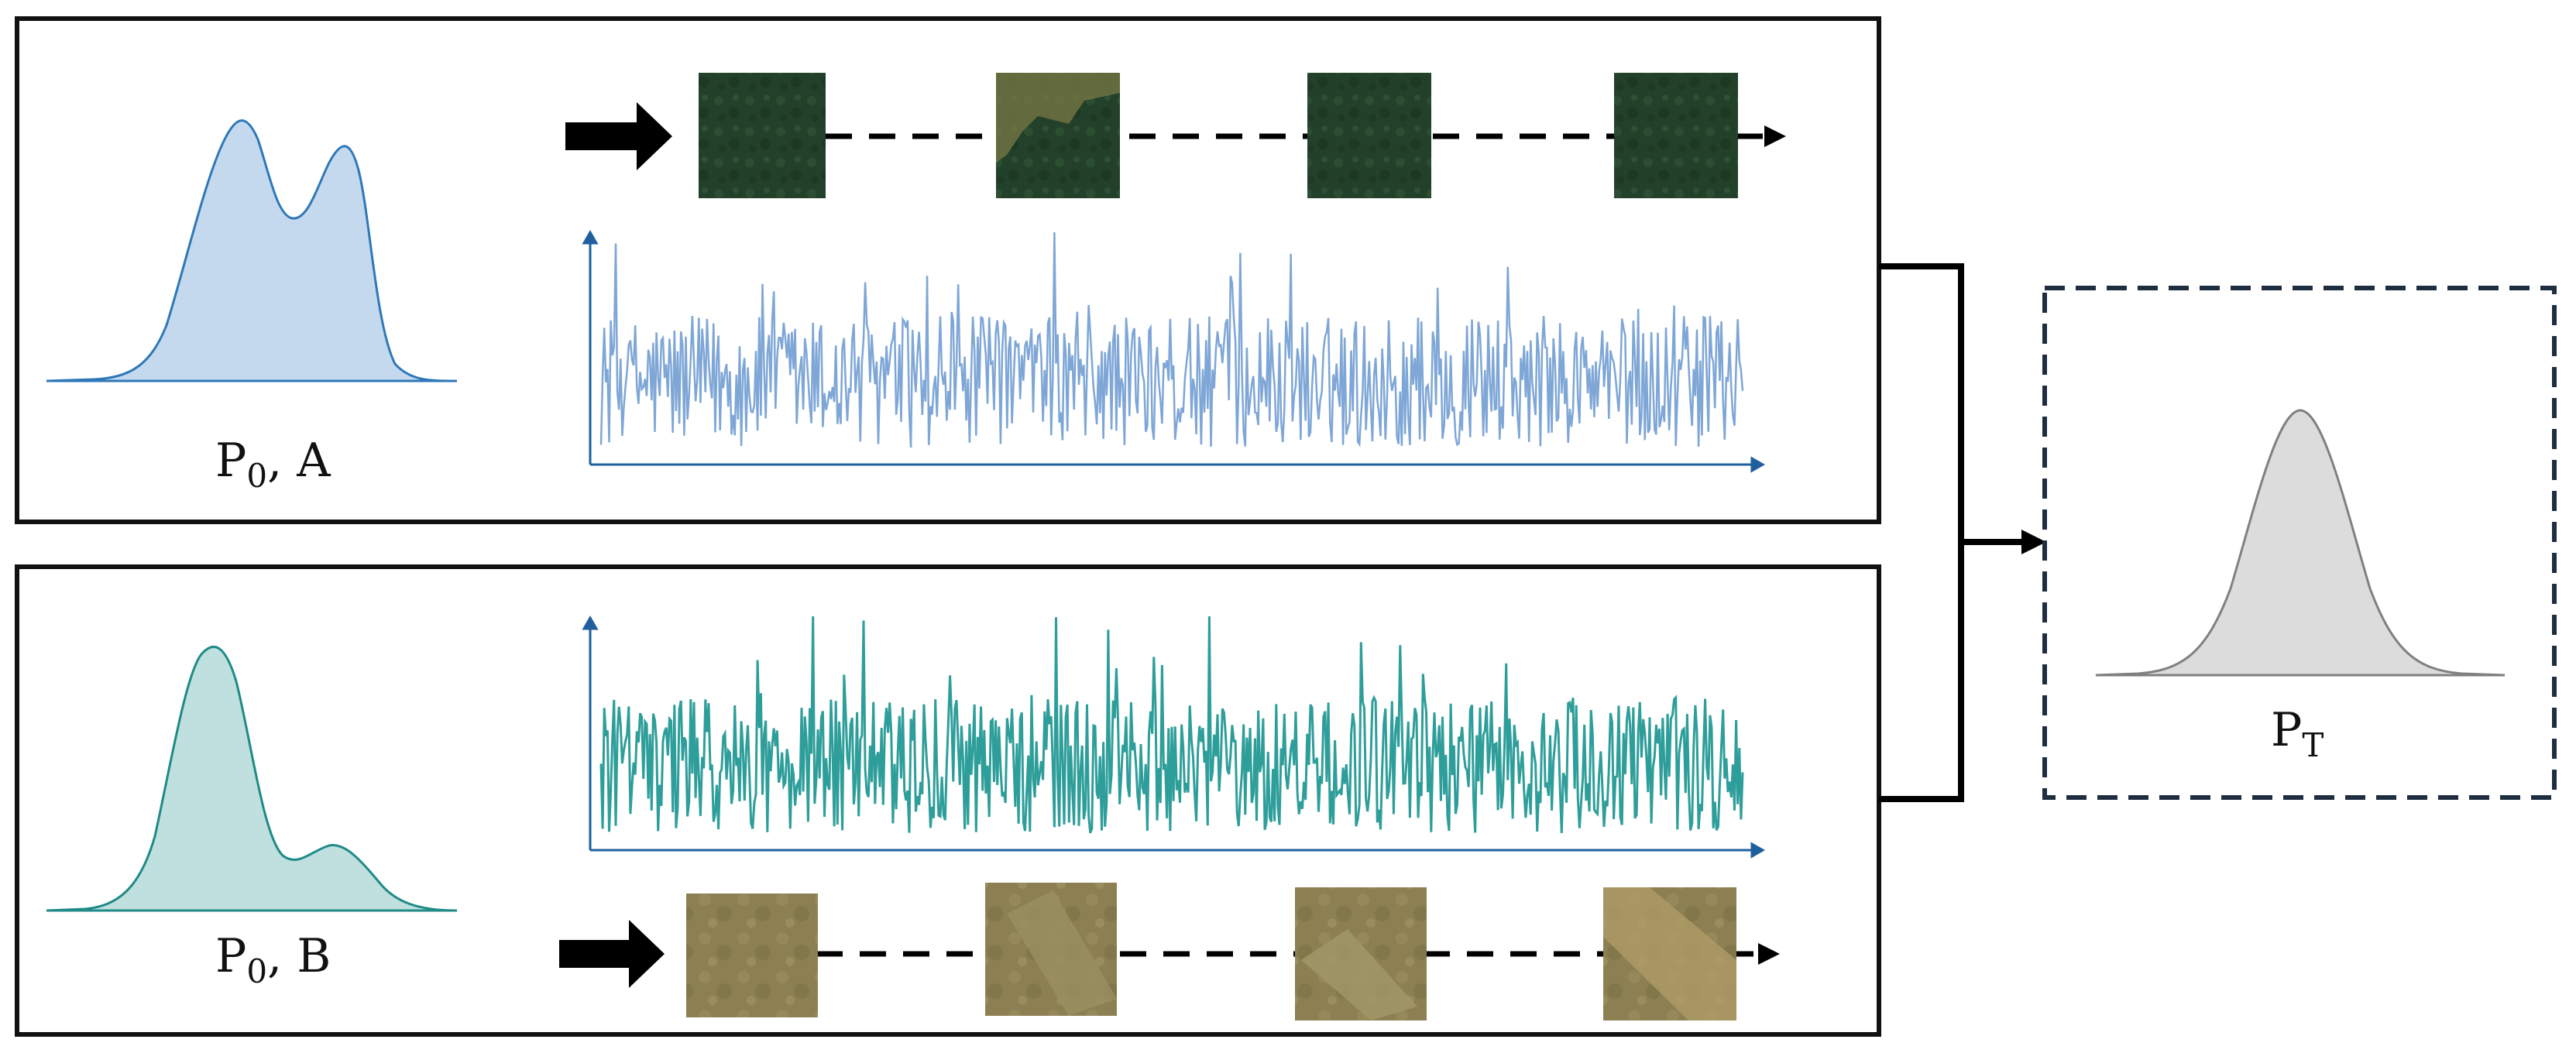  I want to click on distribution-b-curve, so click(252, 779).